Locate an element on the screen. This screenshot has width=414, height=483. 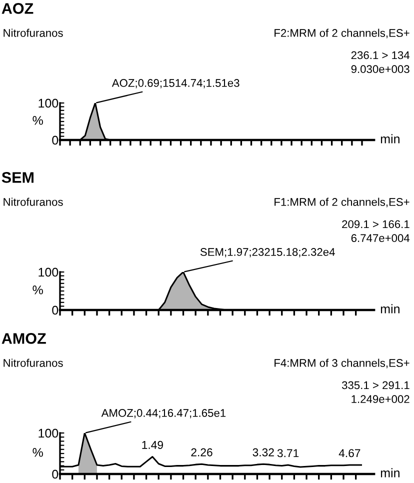
text: 6.747e+004 is located at coordinates (380, 238).